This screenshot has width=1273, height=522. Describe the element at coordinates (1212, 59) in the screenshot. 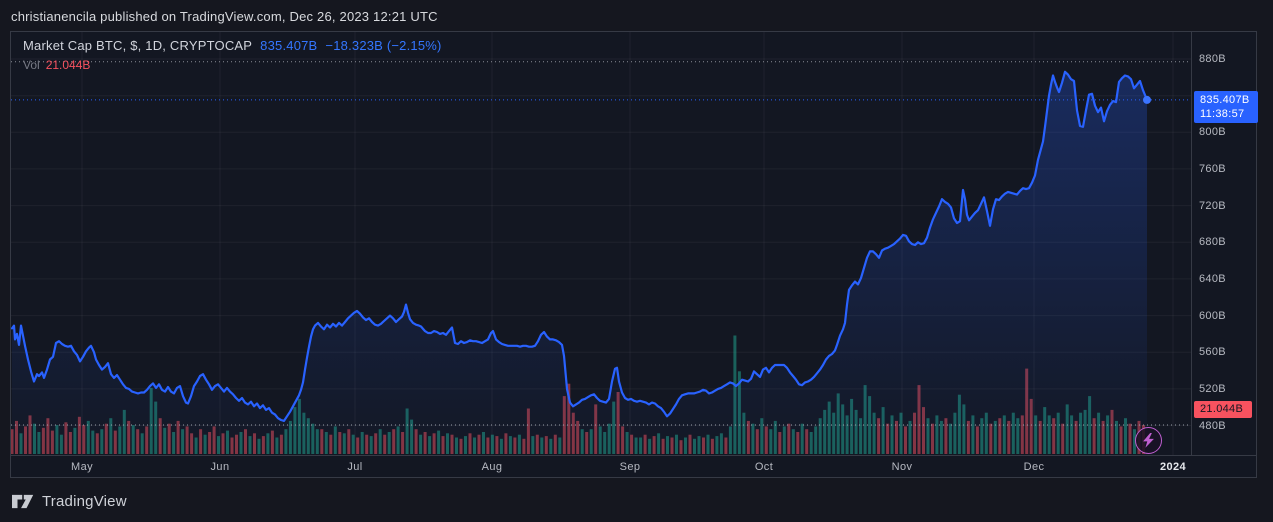

I see `price-axis-label: 880B` at that location.